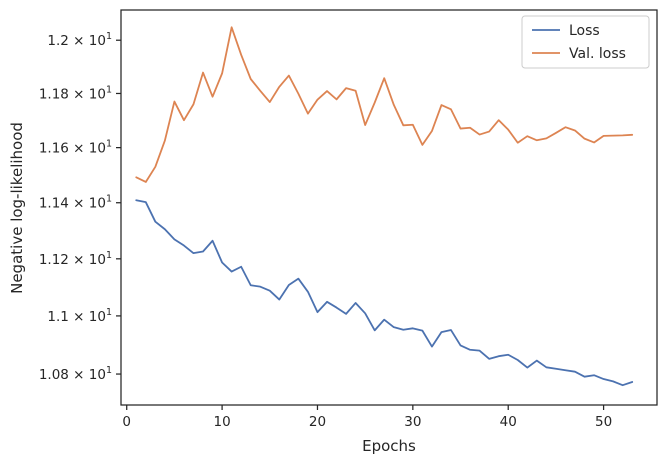 This screenshot has width=667, height=464. I want to click on legend-label-0: Loss, so click(584, 31).